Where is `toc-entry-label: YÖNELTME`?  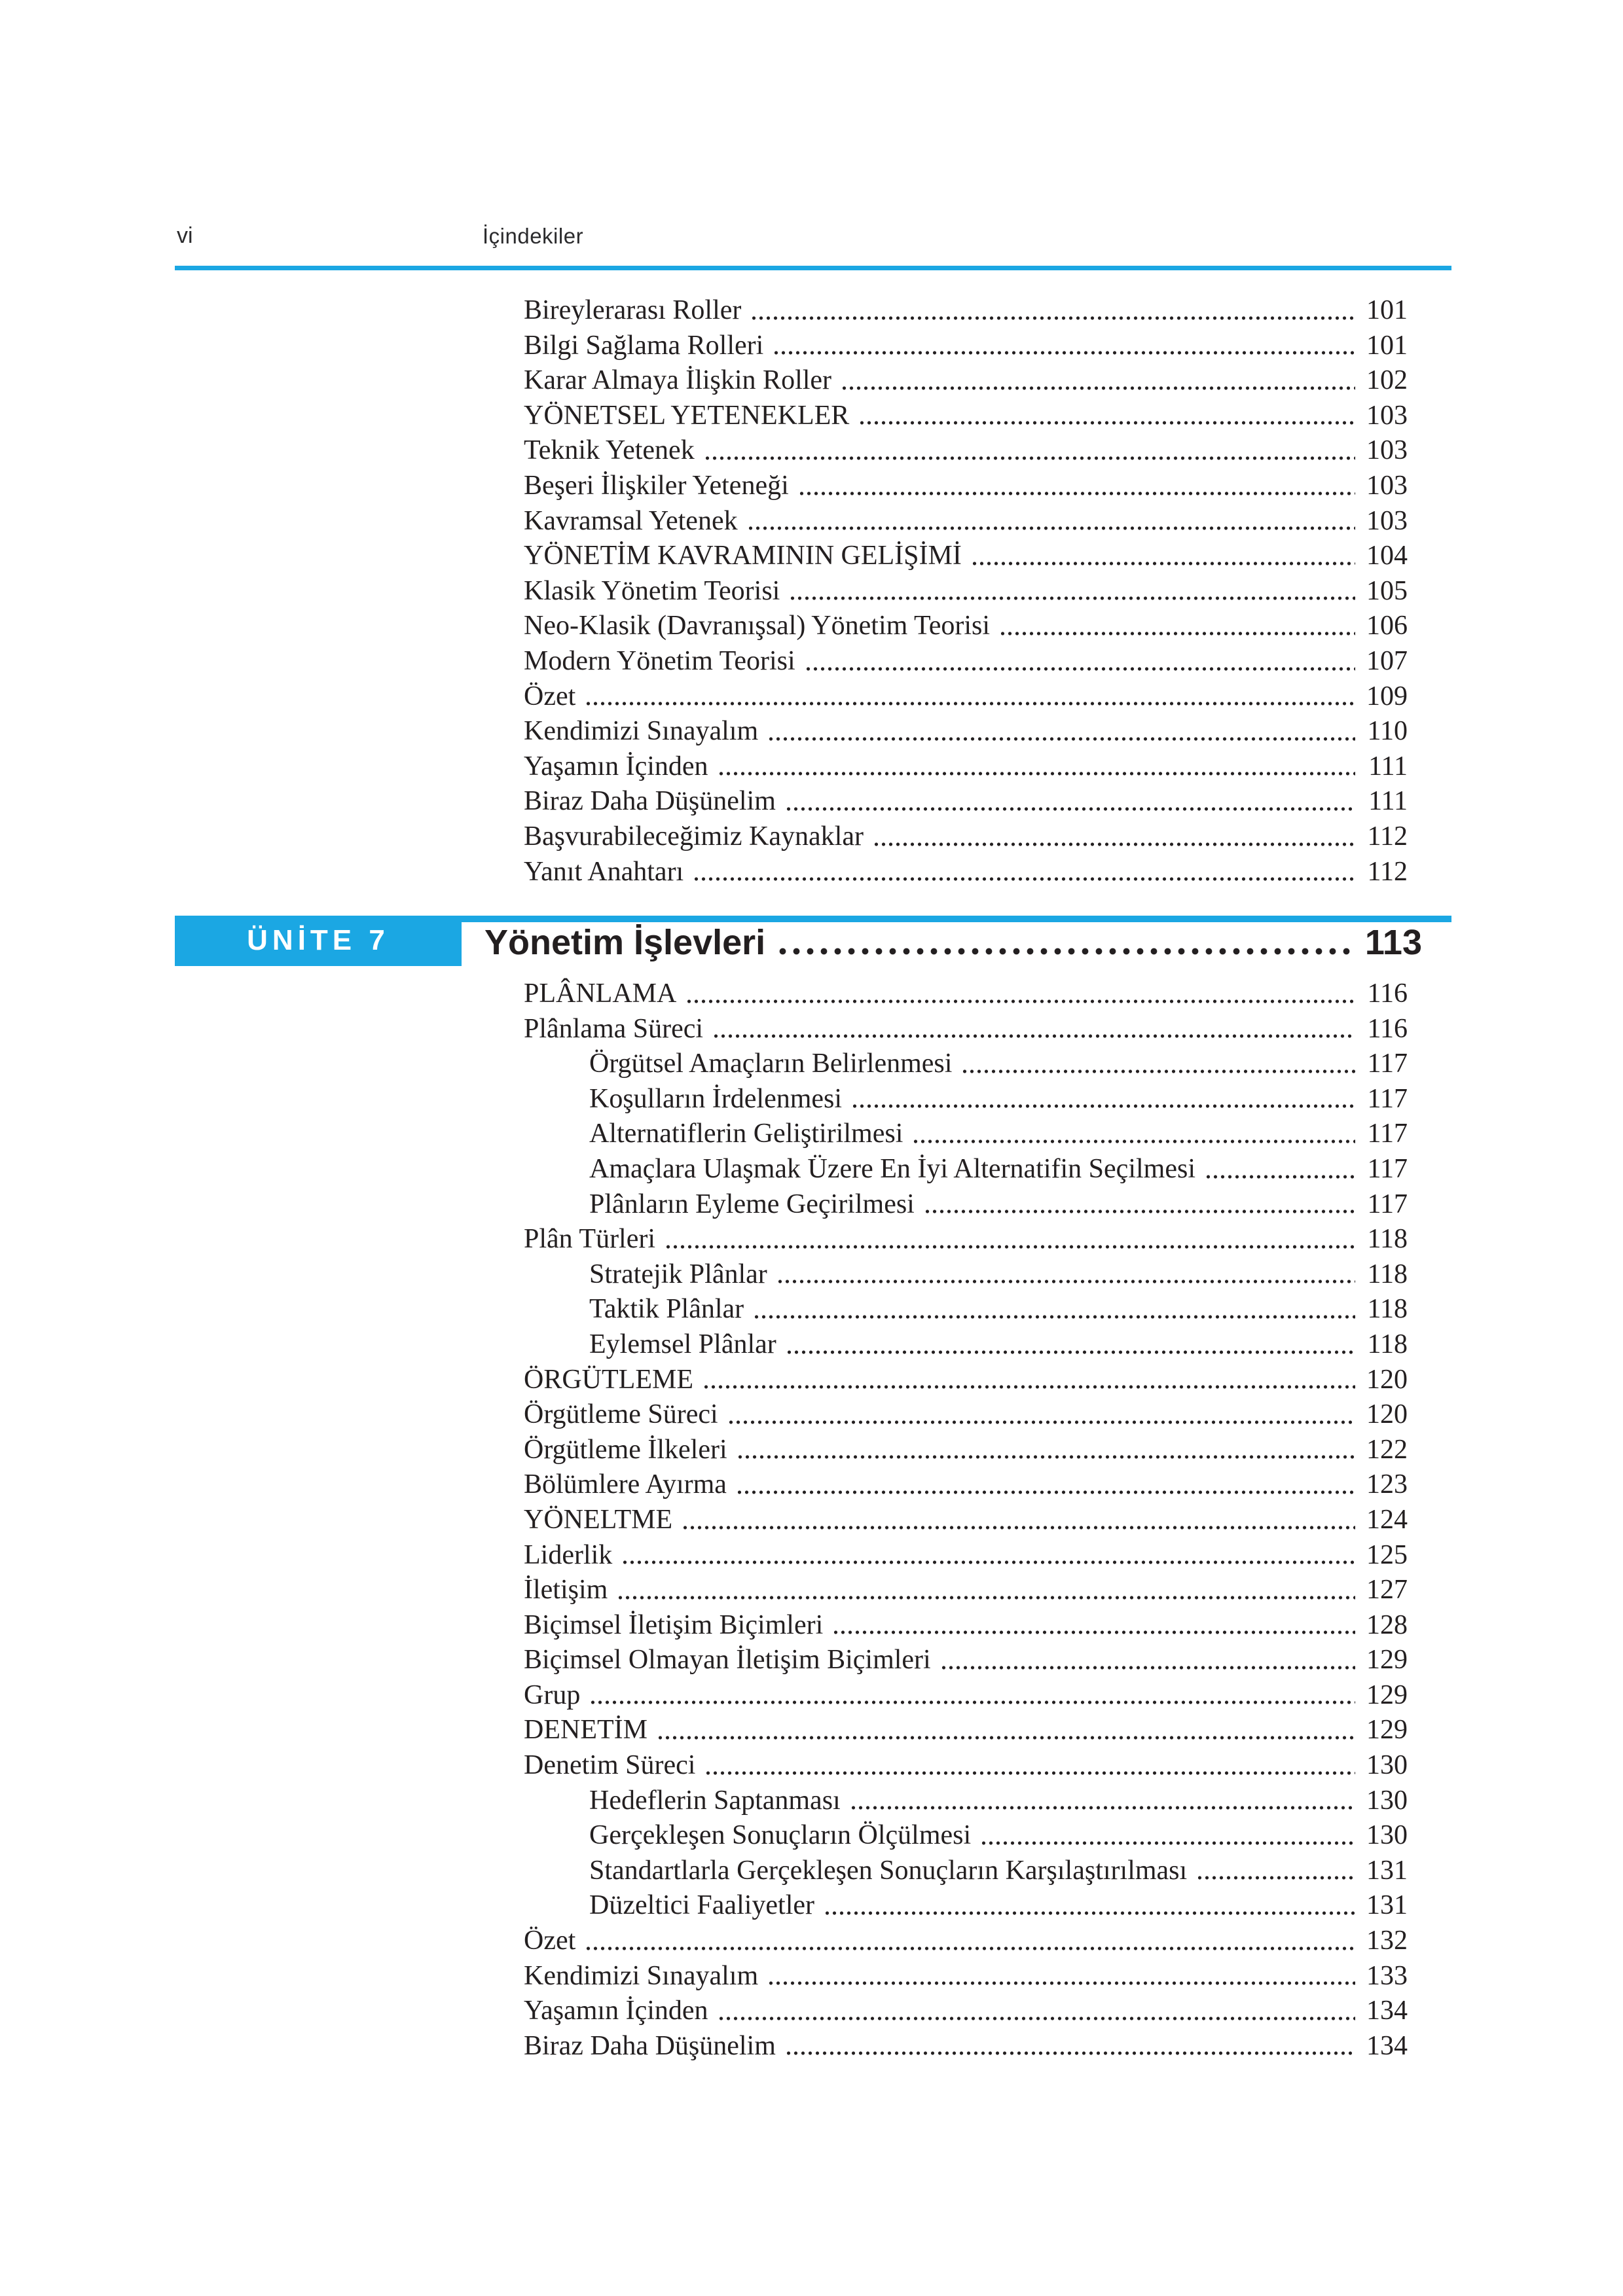
toc-entry-label: YÖNELTME is located at coordinates (598, 1520).